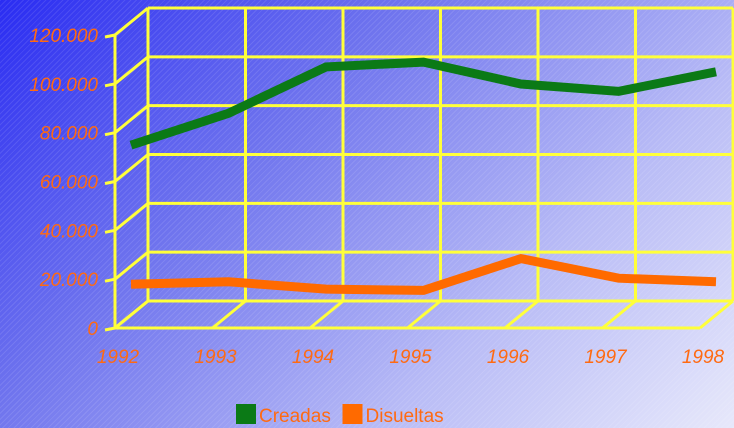  What do you see at coordinates (63, 36) in the screenshot?
I see `y-tick-label: 120.000` at bounding box center [63, 36].